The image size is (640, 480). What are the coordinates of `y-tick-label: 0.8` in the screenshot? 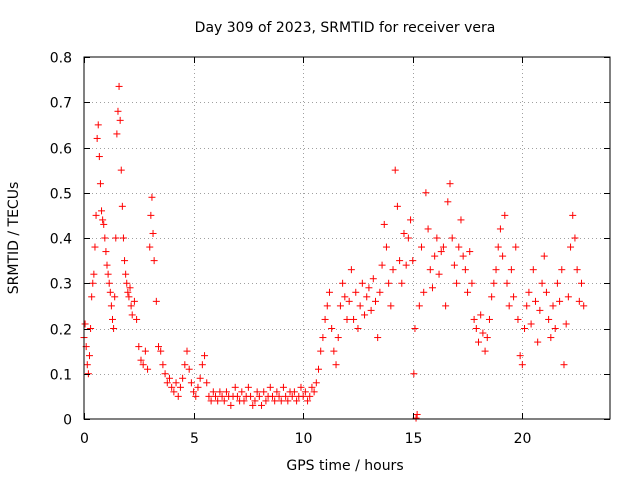 It's located at (61, 59).